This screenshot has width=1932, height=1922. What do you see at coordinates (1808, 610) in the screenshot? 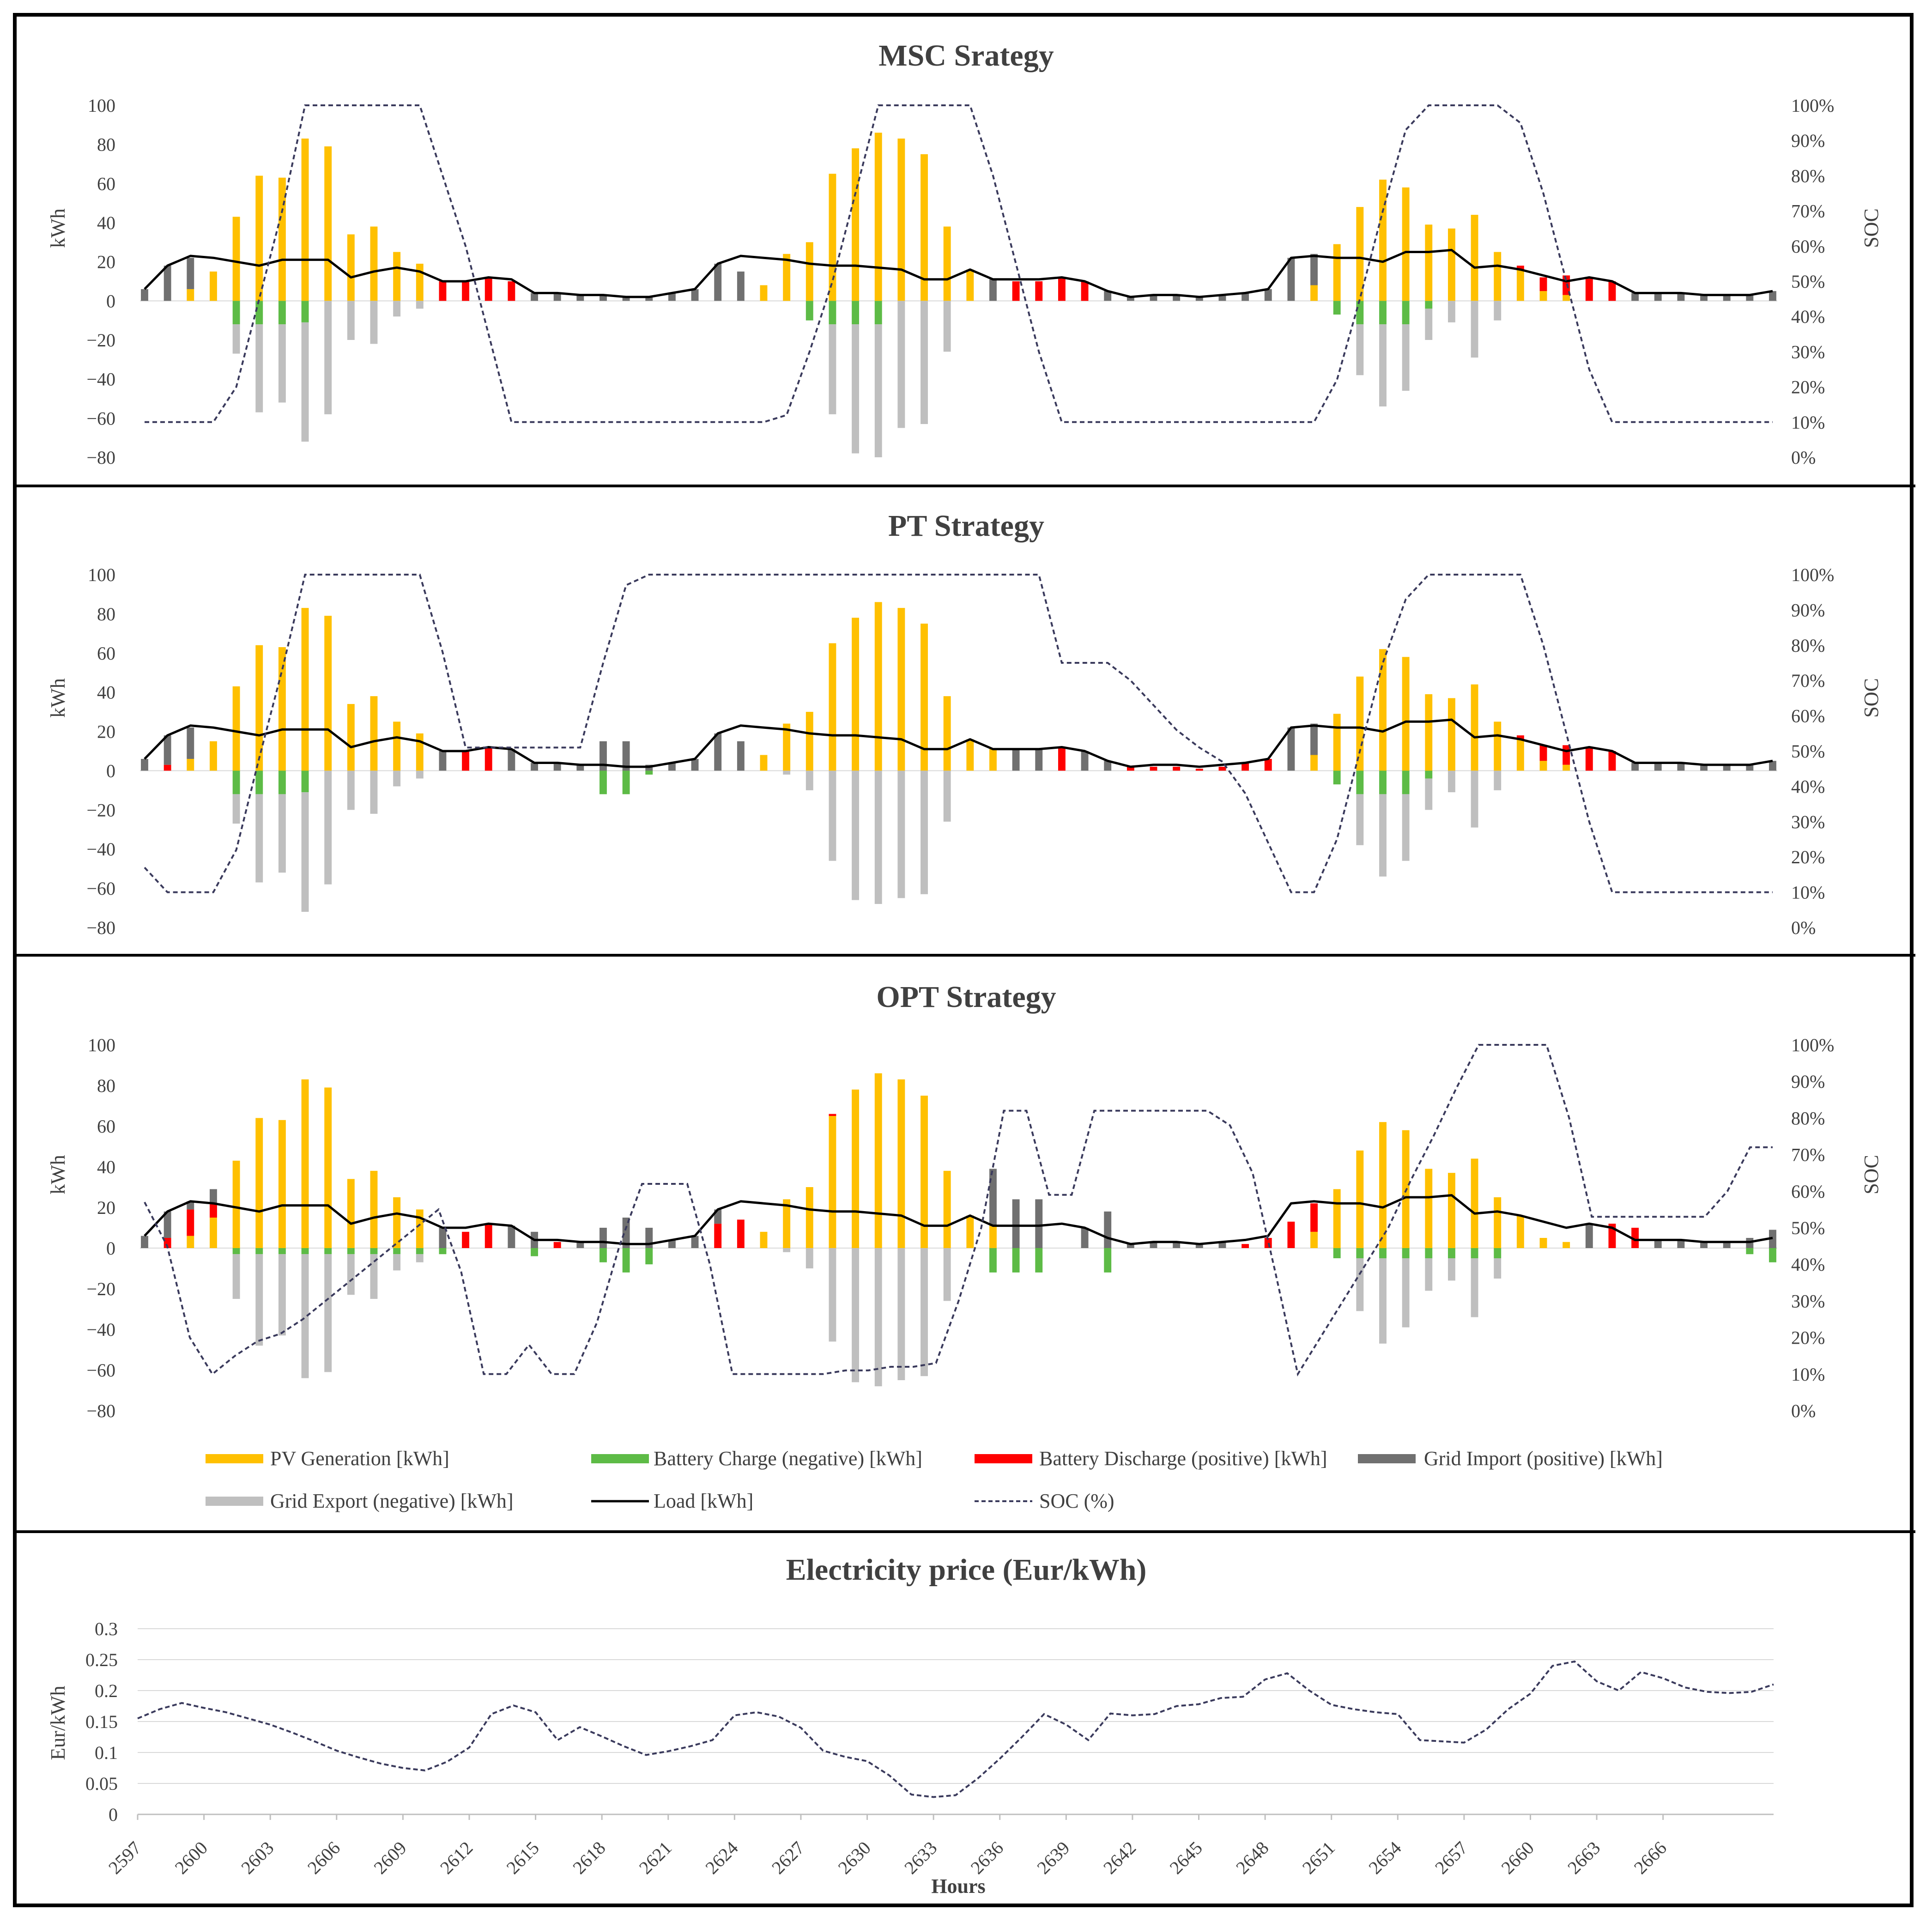
I see `y2-tick-label: 90%` at bounding box center [1808, 610].